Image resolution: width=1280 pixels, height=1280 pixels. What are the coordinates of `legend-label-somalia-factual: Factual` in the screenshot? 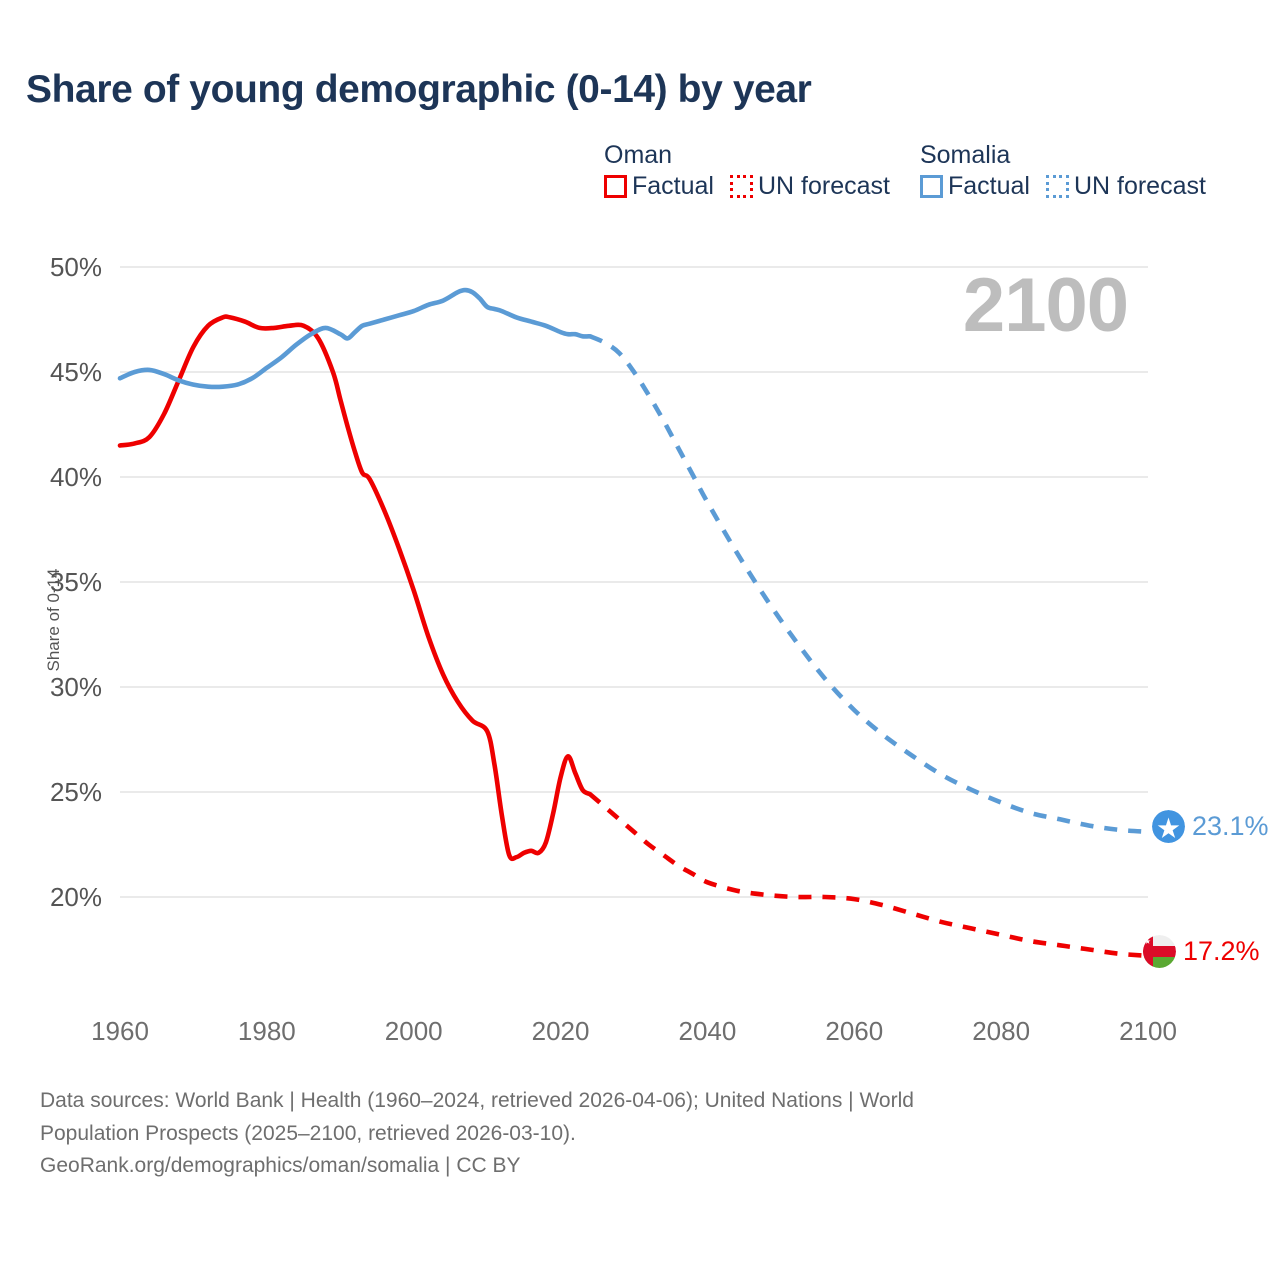 It's located at (988, 185).